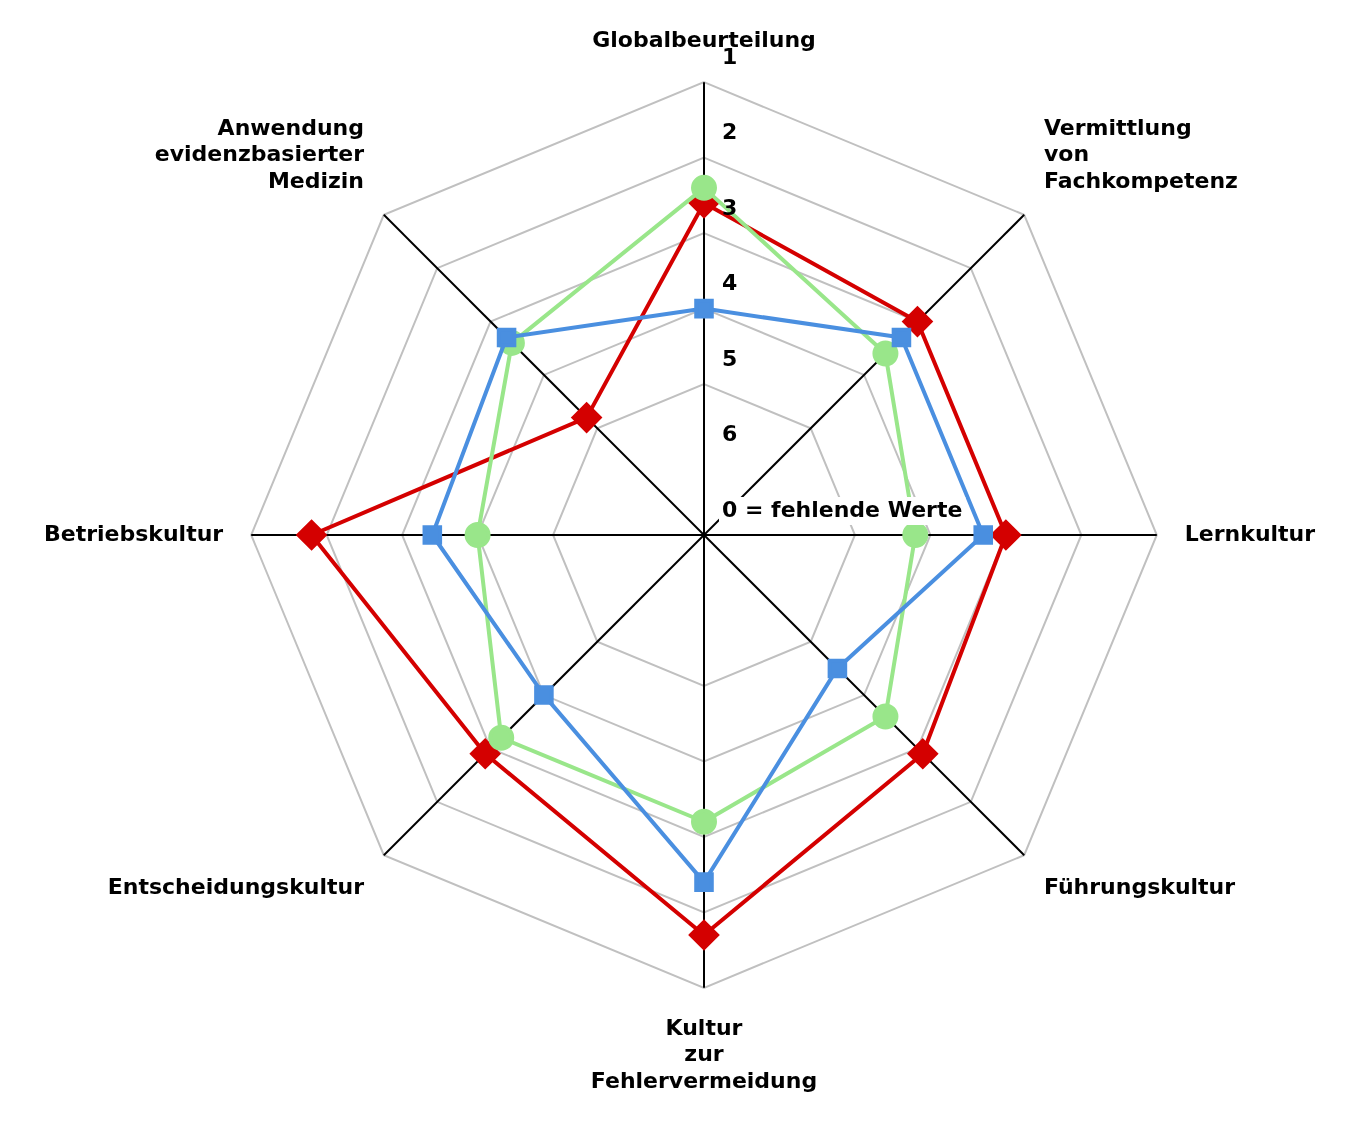  I want to click on spoke-label: Entscheidungskultur, so click(236, 886).